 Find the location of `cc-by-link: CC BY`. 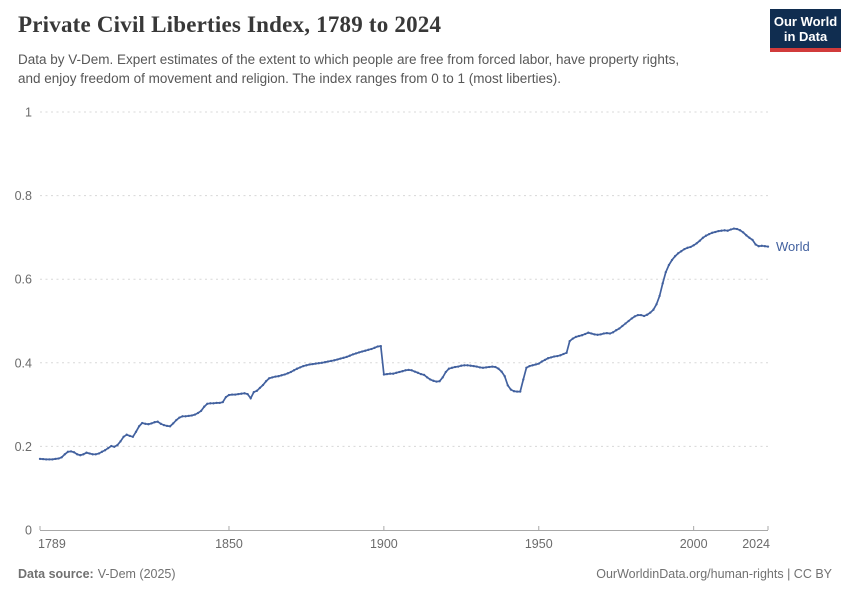

cc-by-link: CC BY is located at coordinates (812, 574).